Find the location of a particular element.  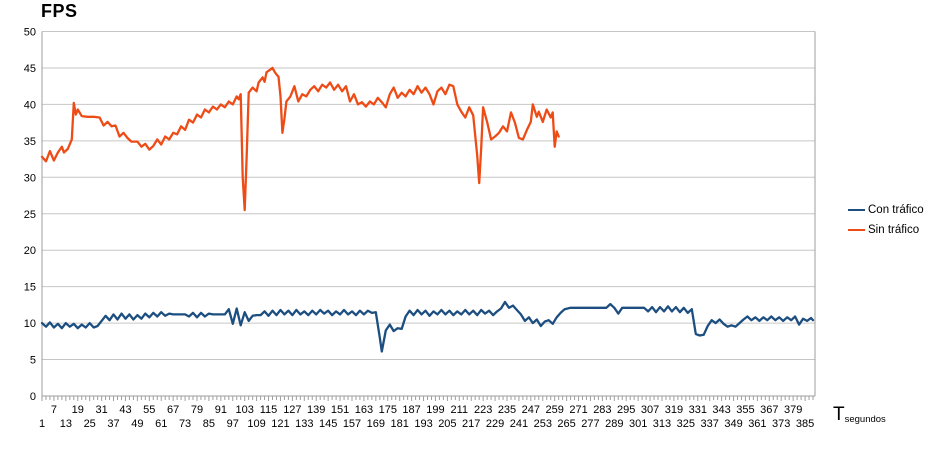

x-tick-label: 115 is located at coordinates (269, 410).